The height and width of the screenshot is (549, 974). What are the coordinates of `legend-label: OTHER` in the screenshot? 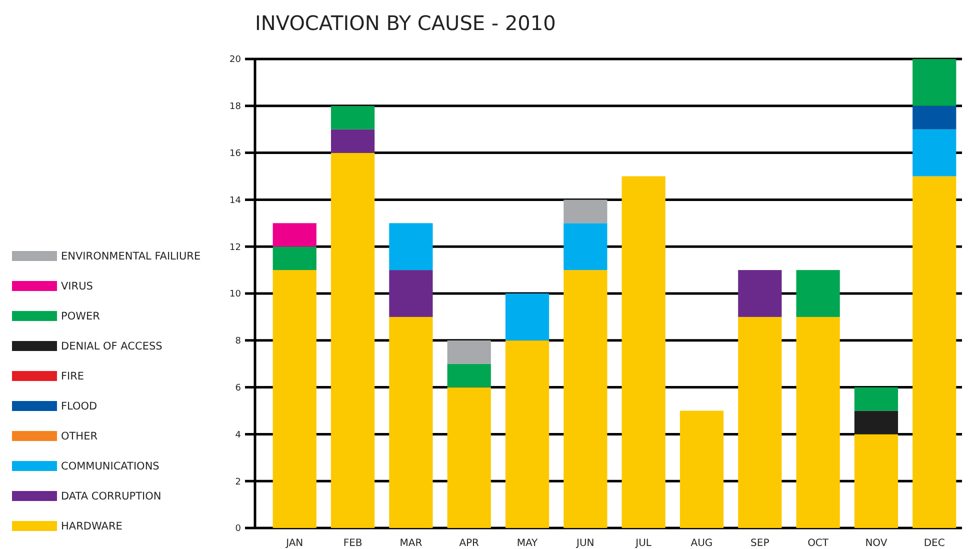 It's located at (79, 436).